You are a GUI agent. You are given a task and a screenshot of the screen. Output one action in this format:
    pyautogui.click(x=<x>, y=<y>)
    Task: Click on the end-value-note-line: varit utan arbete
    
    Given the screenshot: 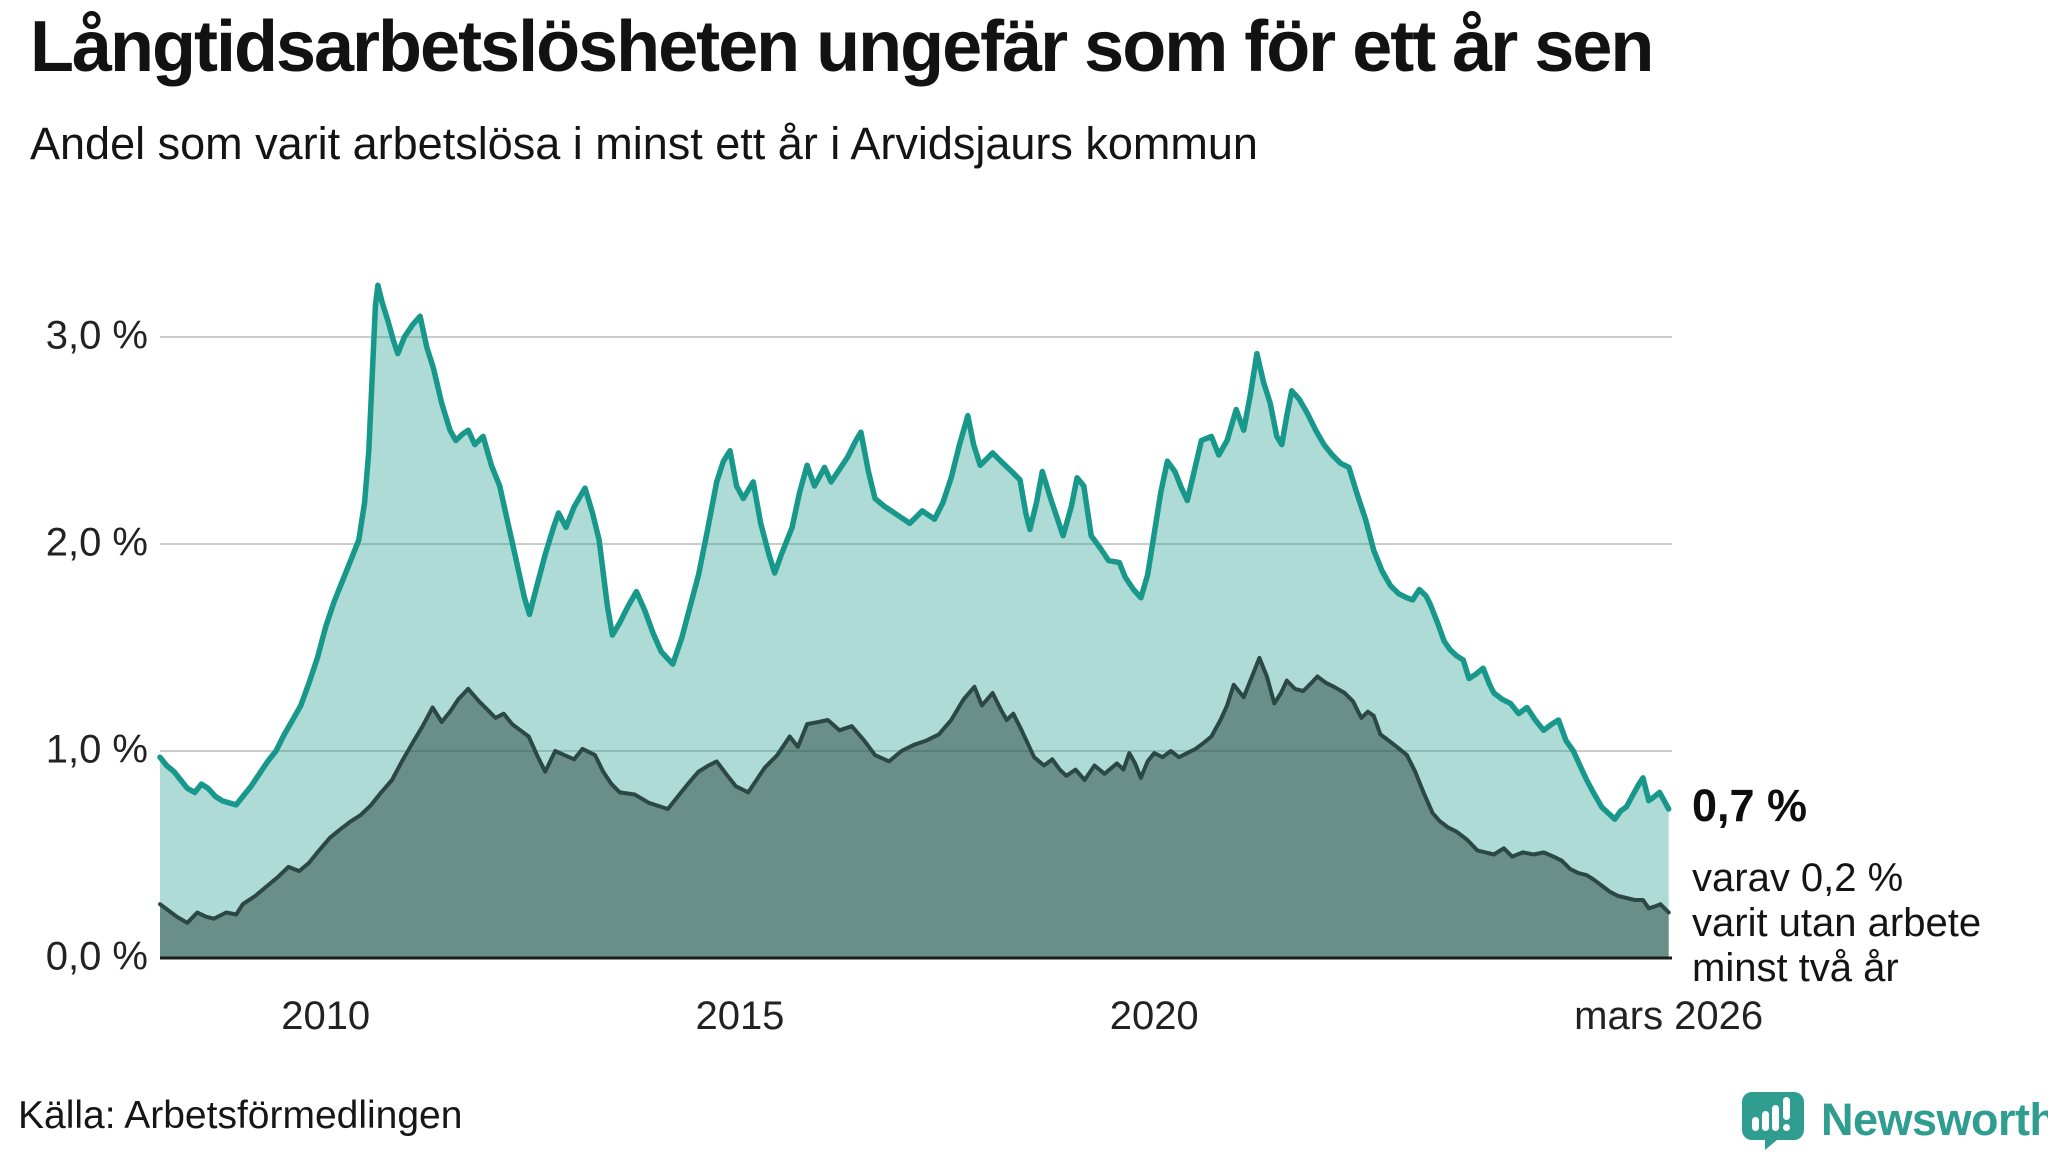 What is the action you would take?
    pyautogui.click(x=1837, y=923)
    